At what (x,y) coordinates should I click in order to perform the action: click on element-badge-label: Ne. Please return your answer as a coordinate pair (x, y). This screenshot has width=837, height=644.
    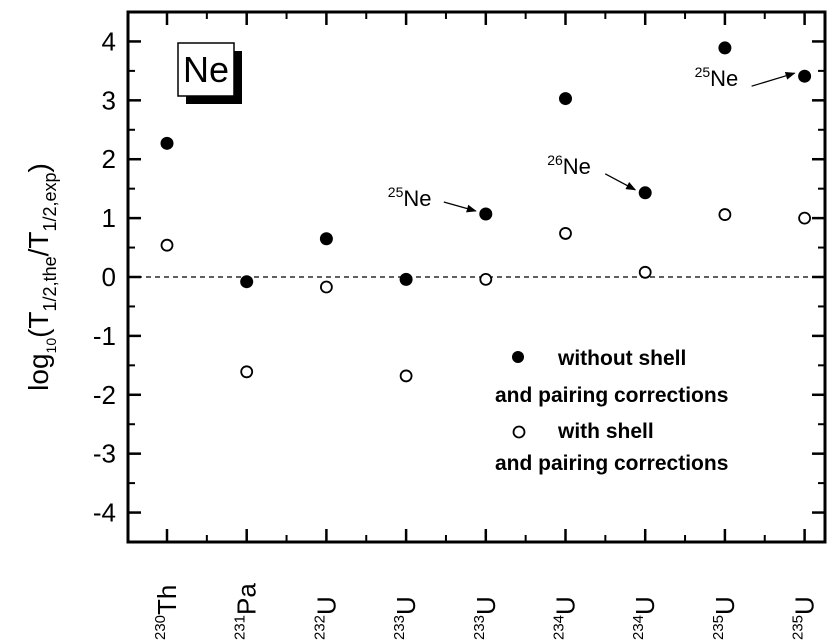
    Looking at the image, I should click on (206, 69).